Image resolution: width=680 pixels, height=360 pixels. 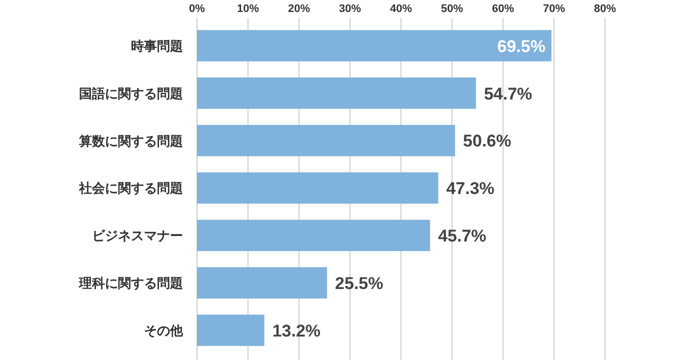 I want to click on data-label: 69.5%, so click(x=521, y=46).